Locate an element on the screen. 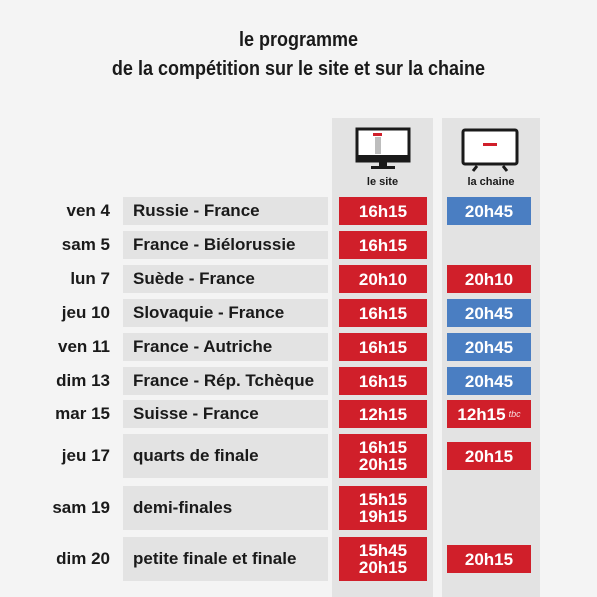 The height and width of the screenshot is (597, 597). site-time: 20h10 is located at coordinates (383, 279).